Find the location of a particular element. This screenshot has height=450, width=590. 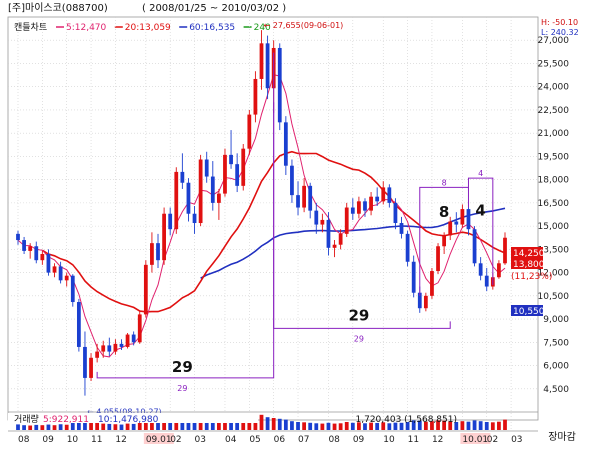

y-tick-label: 18,000 is located at coordinates (554, 181).